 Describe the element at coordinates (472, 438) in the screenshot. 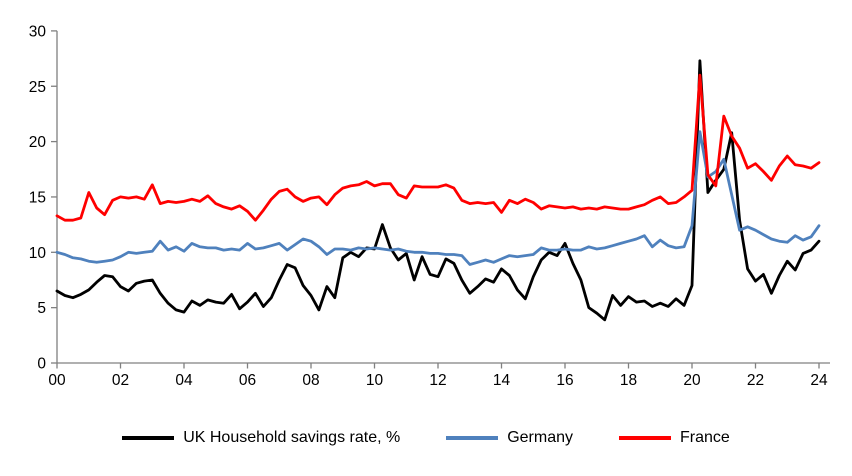

I see `germany-line-swatch` at that location.